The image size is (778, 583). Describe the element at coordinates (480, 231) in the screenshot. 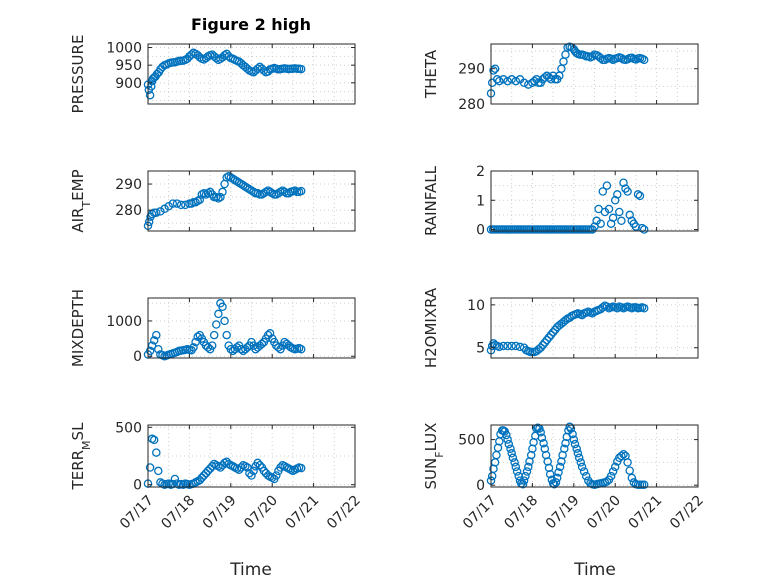

I see `y-tick-label: 0` at that location.